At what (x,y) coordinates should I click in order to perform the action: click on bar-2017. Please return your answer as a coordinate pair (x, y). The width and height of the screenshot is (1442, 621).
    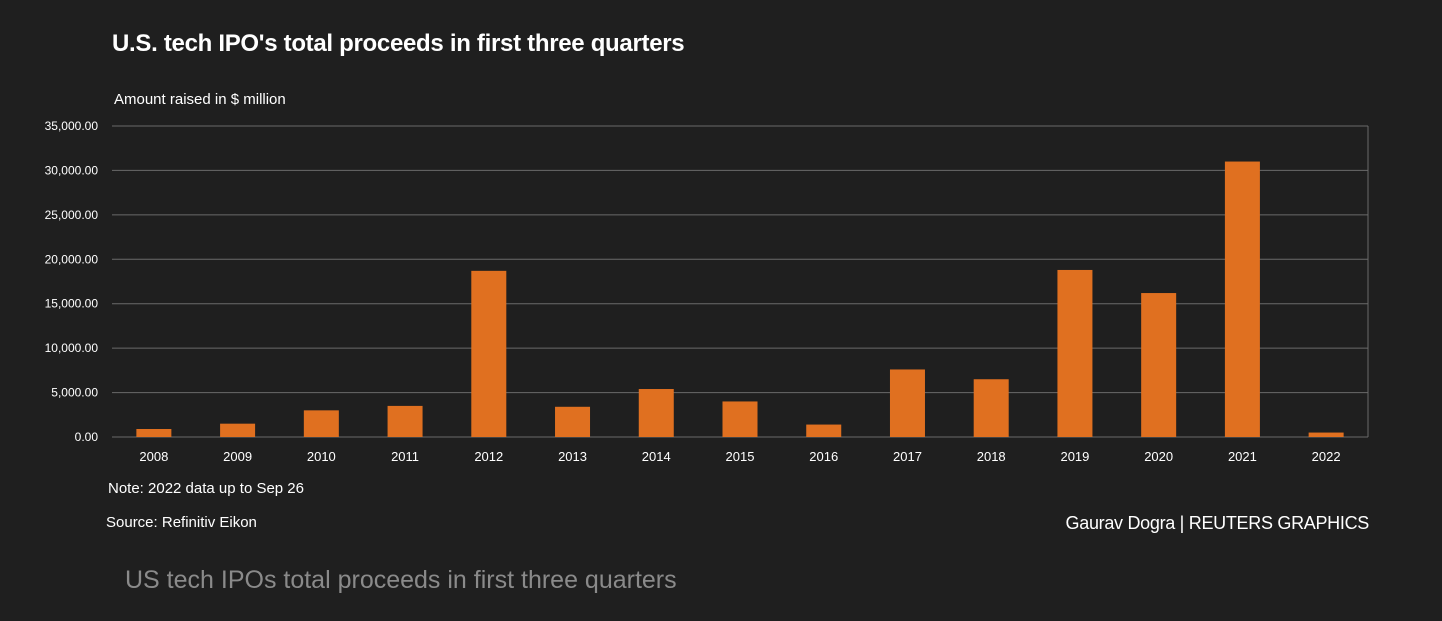
    Looking at the image, I should click on (907, 403).